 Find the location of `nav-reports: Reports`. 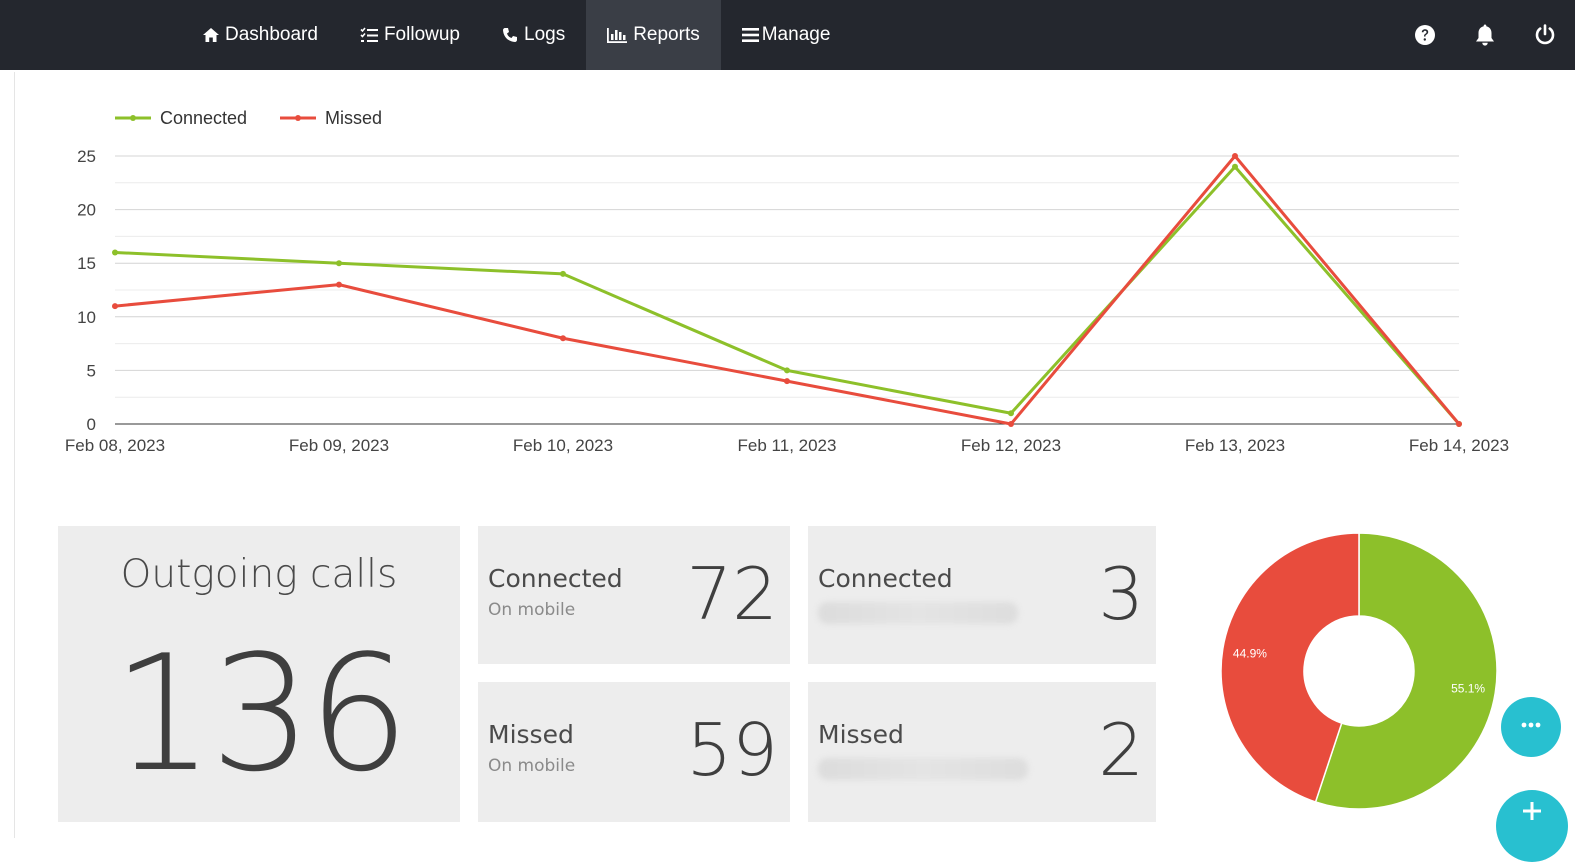

nav-reports: Reports is located at coordinates (653, 35).